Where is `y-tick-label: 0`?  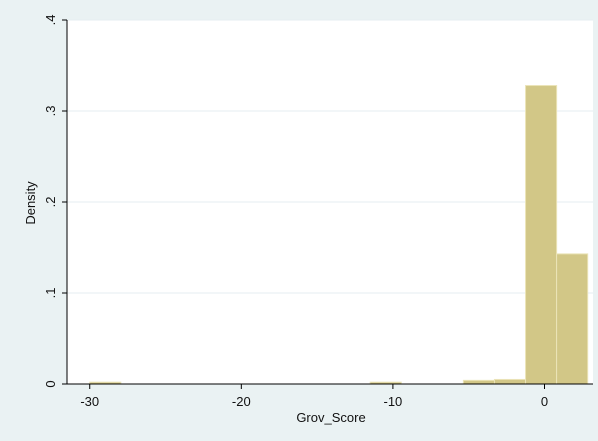
y-tick-label: 0 is located at coordinates (50, 383).